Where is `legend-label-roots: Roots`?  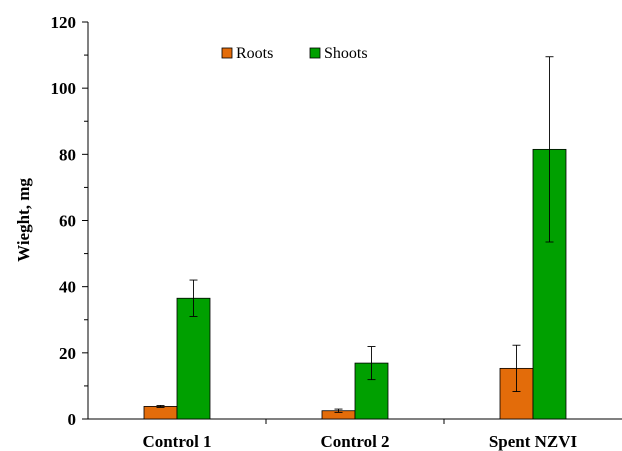
legend-label-roots: Roots is located at coordinates (254, 53).